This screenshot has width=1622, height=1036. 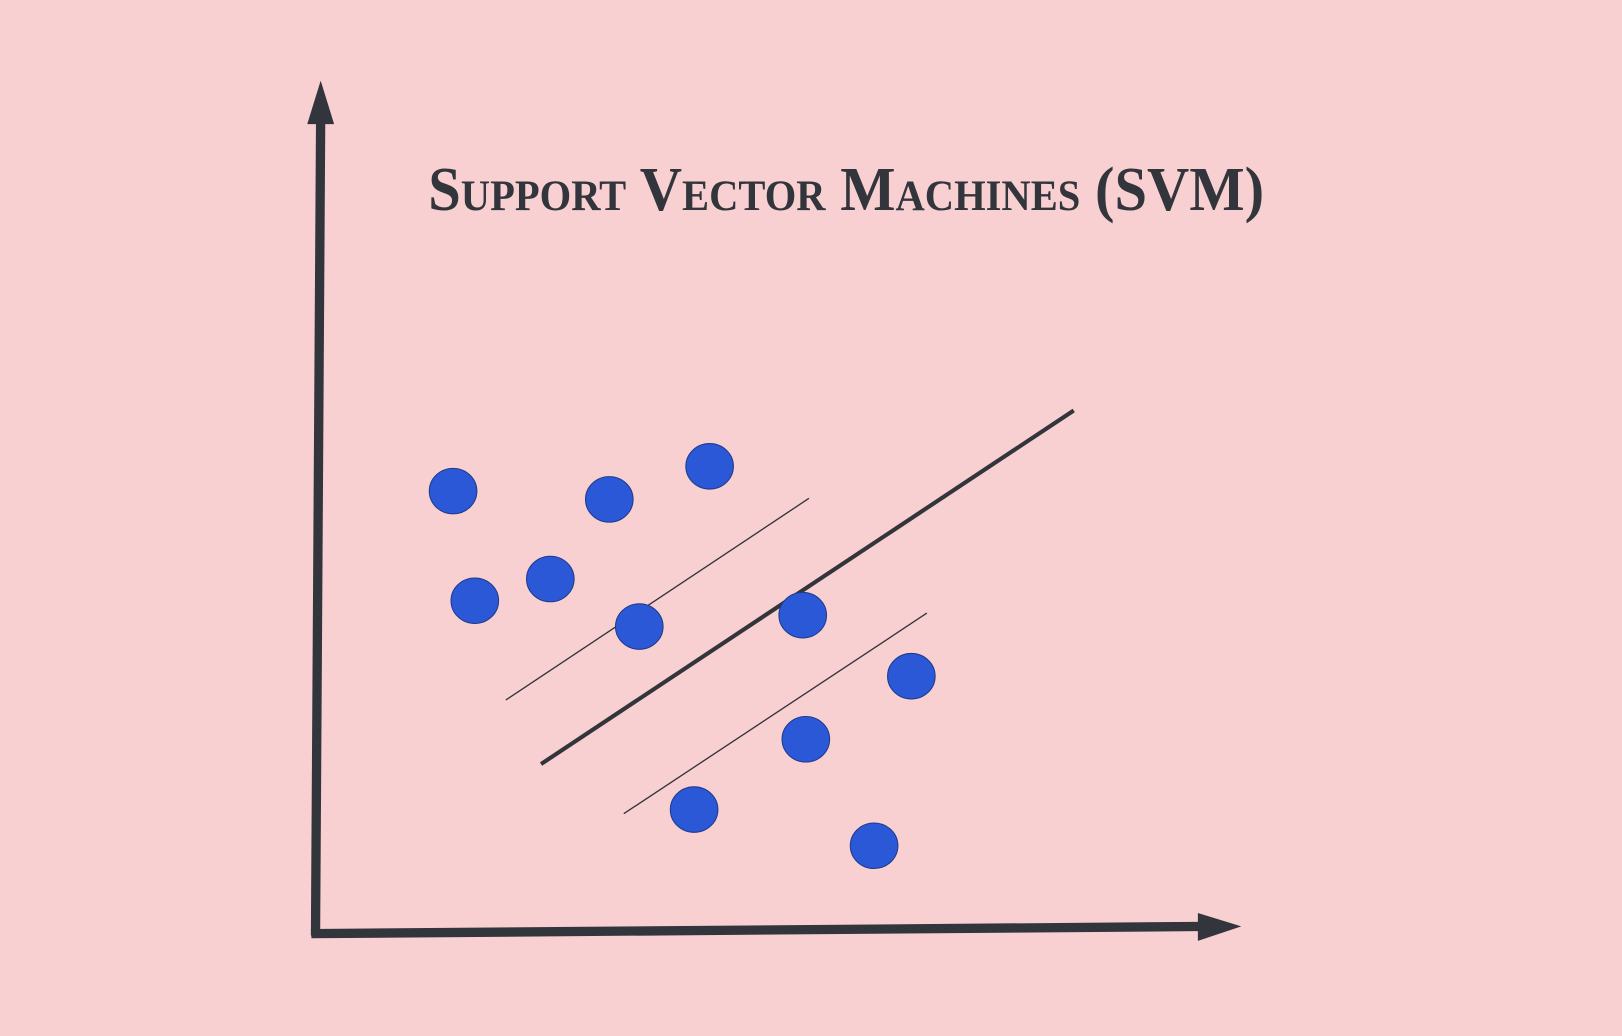 I want to click on y-axis, so click(x=318, y=524).